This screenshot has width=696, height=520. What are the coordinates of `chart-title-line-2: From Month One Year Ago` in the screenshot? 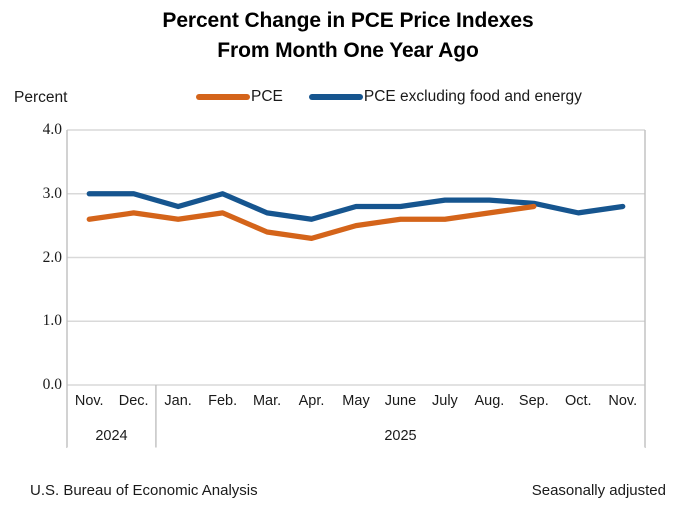 It's located at (348, 50).